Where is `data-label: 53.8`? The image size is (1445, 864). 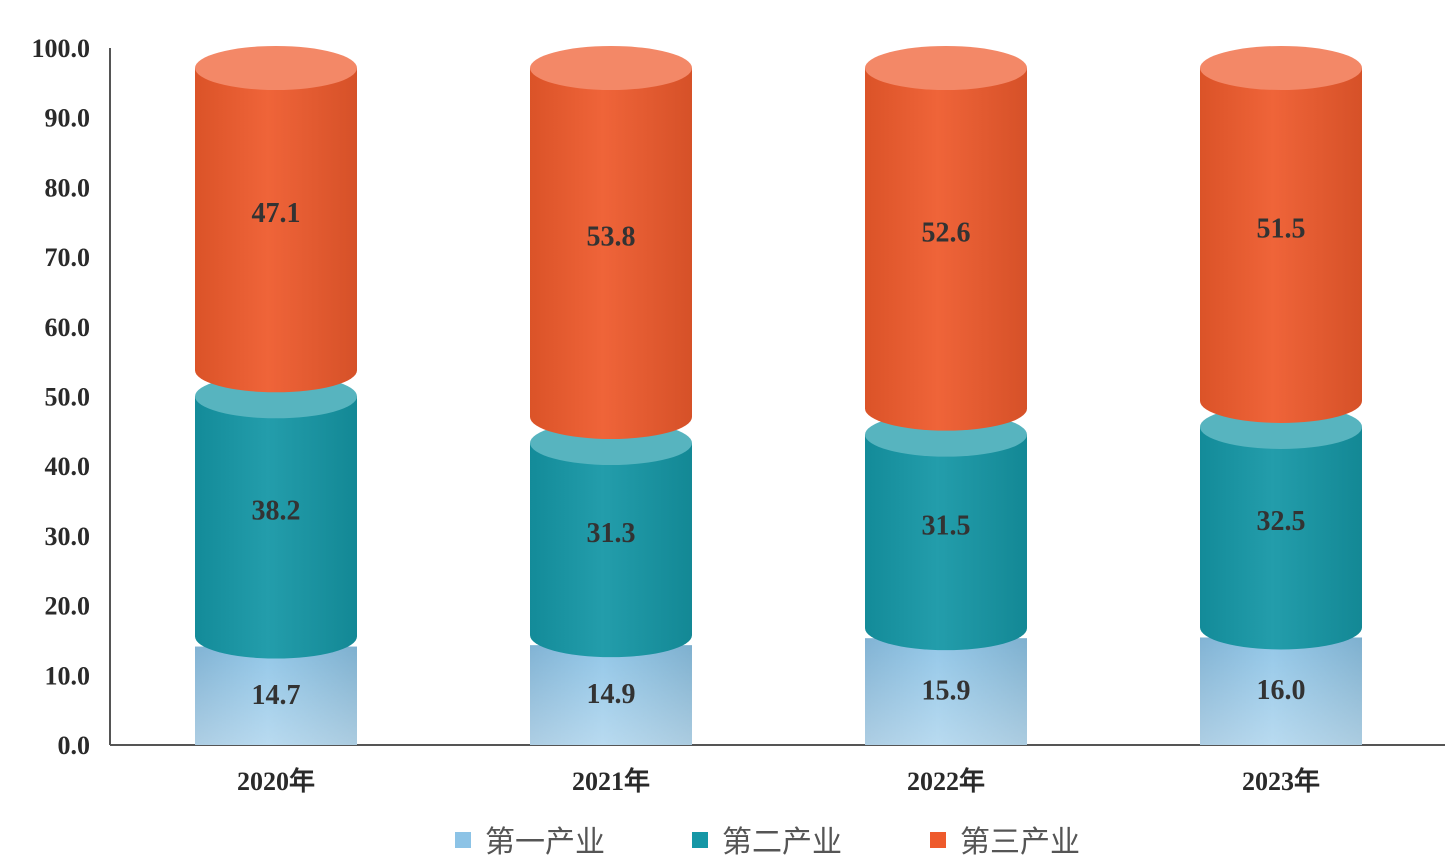
data-label: 53.8 is located at coordinates (611, 236).